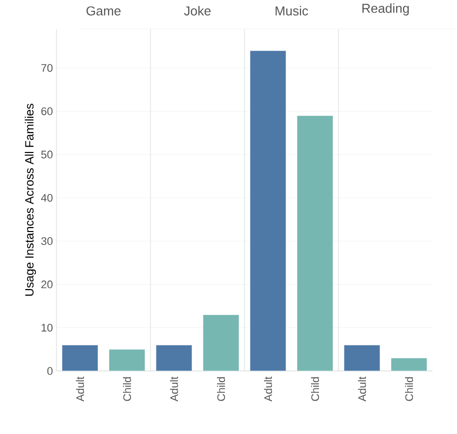 The width and height of the screenshot is (457, 434). Describe the element at coordinates (47, 198) in the screenshot. I see `y-tick-label: 40` at that location.